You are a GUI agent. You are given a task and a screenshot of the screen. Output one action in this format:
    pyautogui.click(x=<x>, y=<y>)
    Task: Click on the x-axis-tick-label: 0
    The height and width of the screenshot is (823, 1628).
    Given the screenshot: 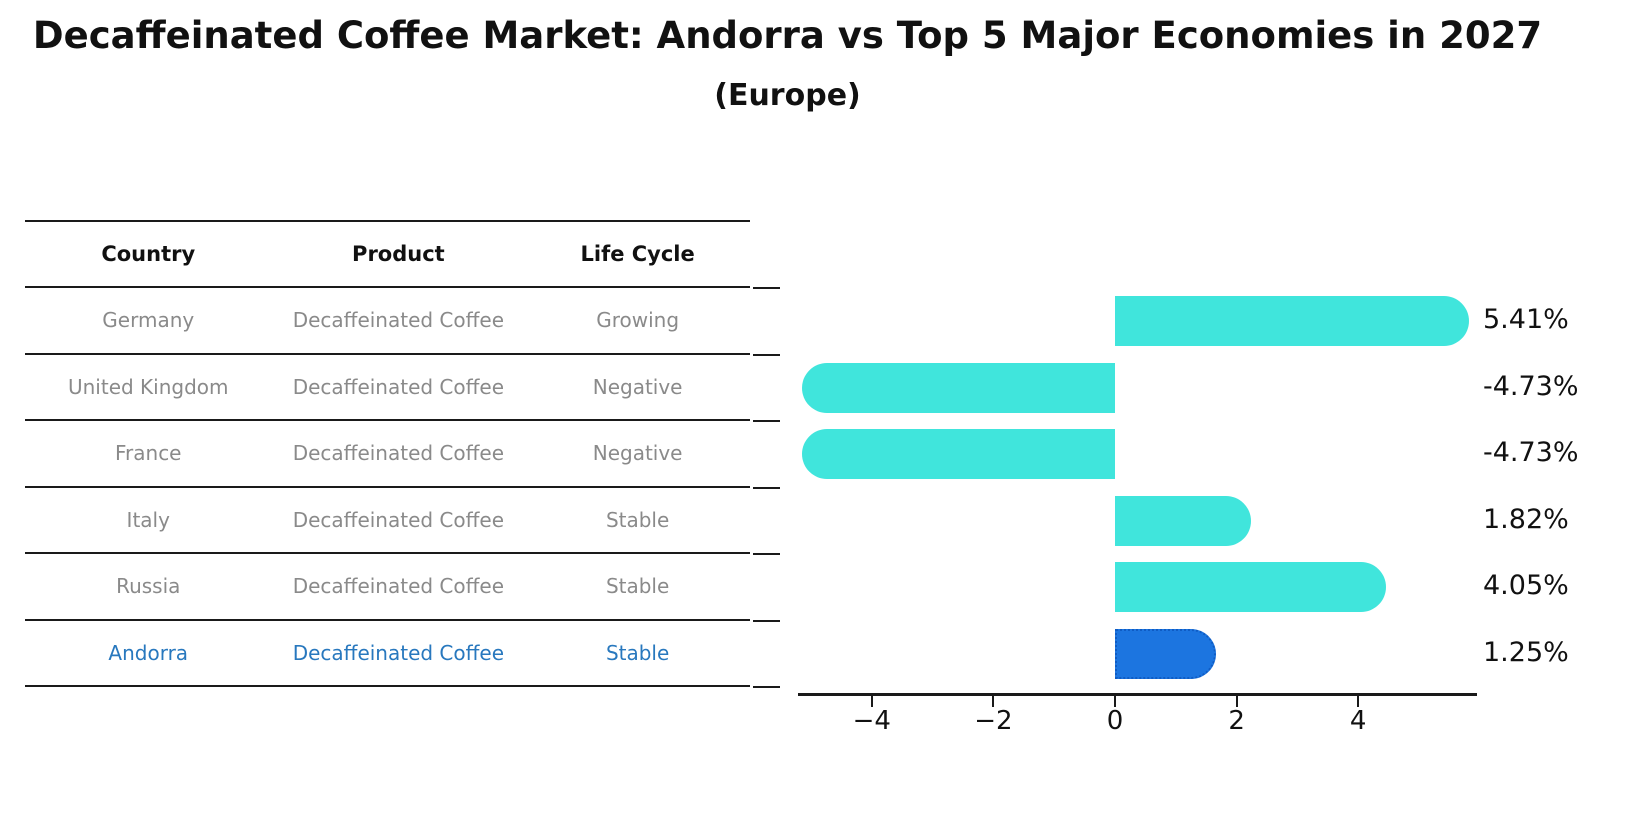 What is the action you would take?
    pyautogui.click(x=1115, y=721)
    